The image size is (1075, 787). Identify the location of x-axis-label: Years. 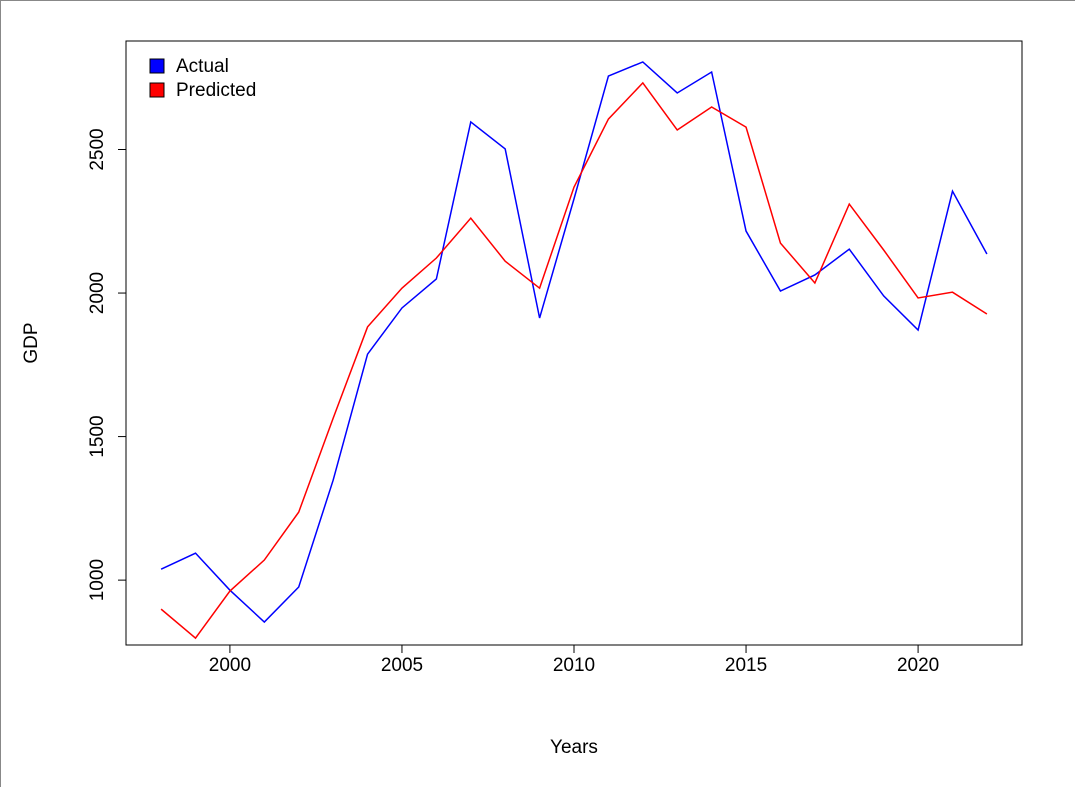
(574, 747).